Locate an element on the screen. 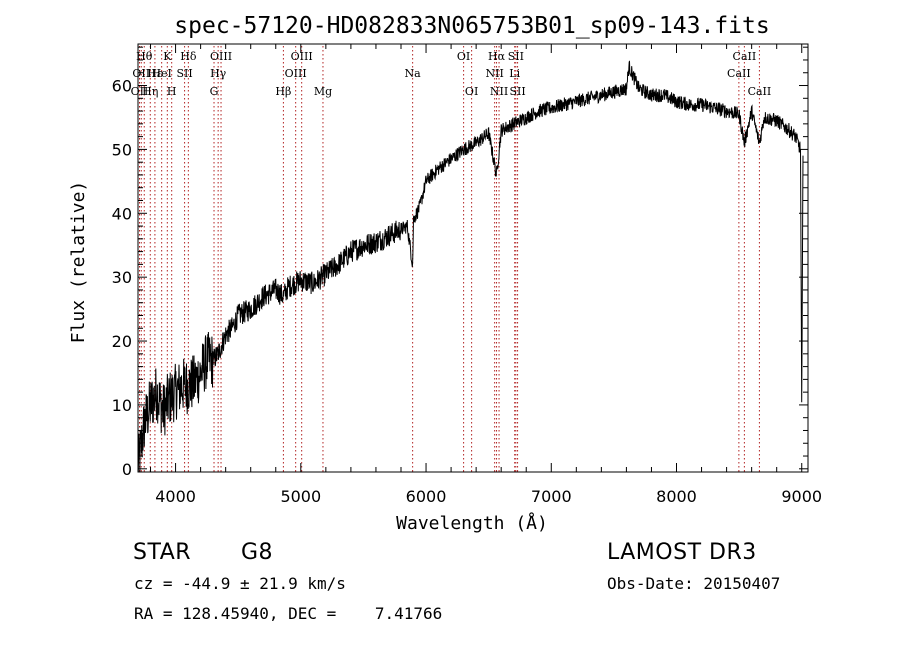 This screenshot has width=900, height=649. line-label-27: CaII is located at coordinates (745, 56).